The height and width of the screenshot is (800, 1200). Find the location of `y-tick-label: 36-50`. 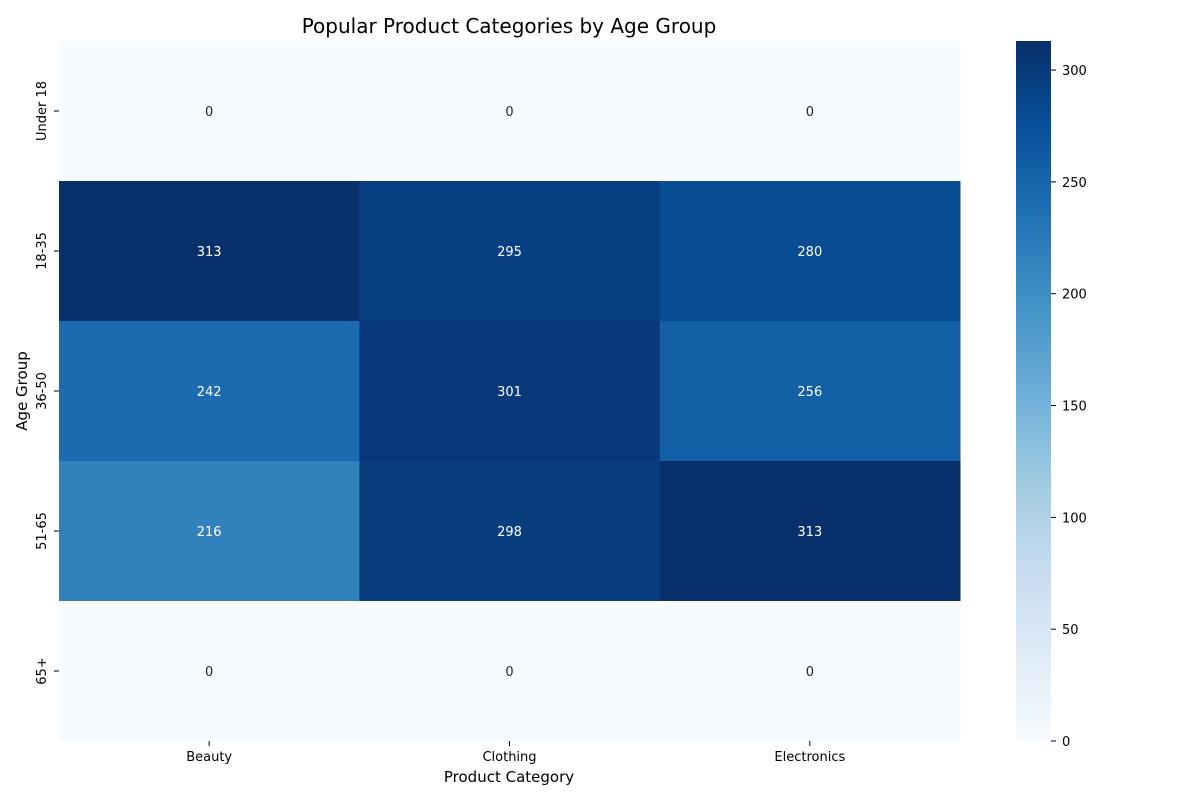

y-tick-label: 36-50 is located at coordinates (42, 391).